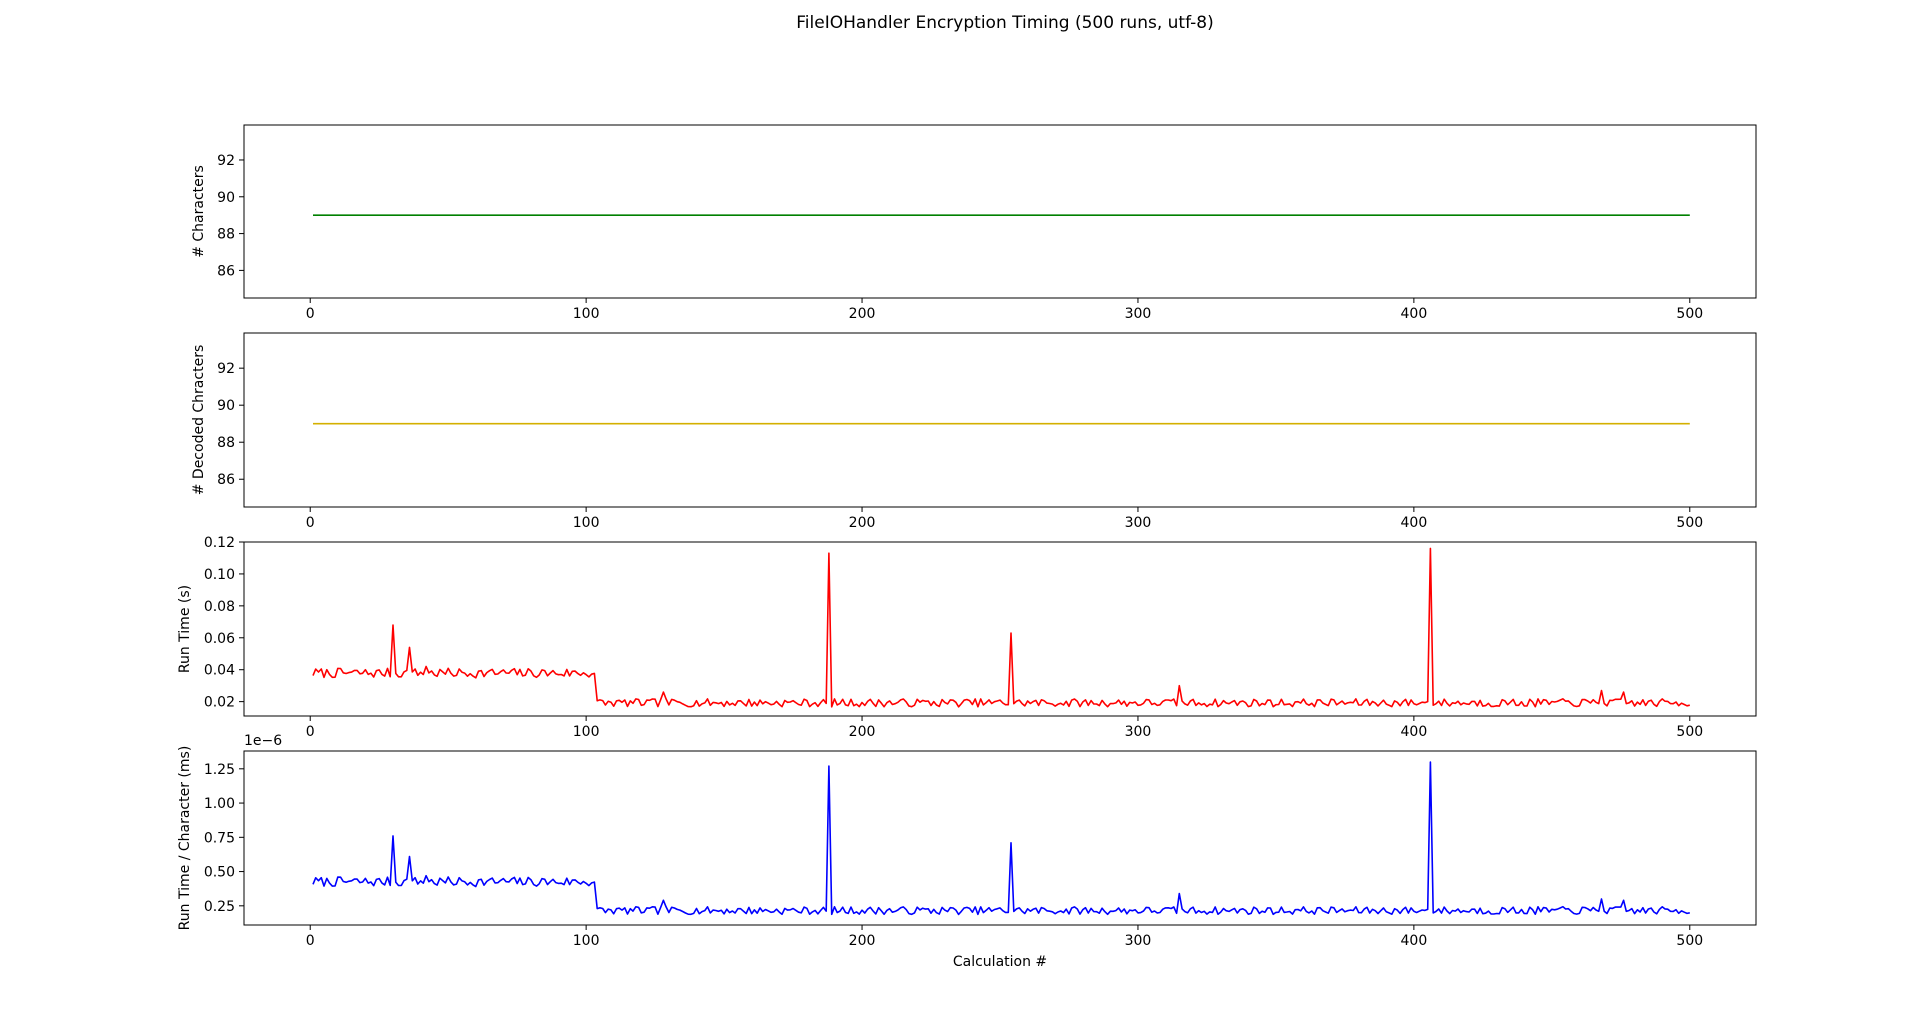 The height and width of the screenshot is (1023, 1920). What do you see at coordinates (263, 741) in the screenshot?
I see `y-offset-text: 1e−6` at bounding box center [263, 741].